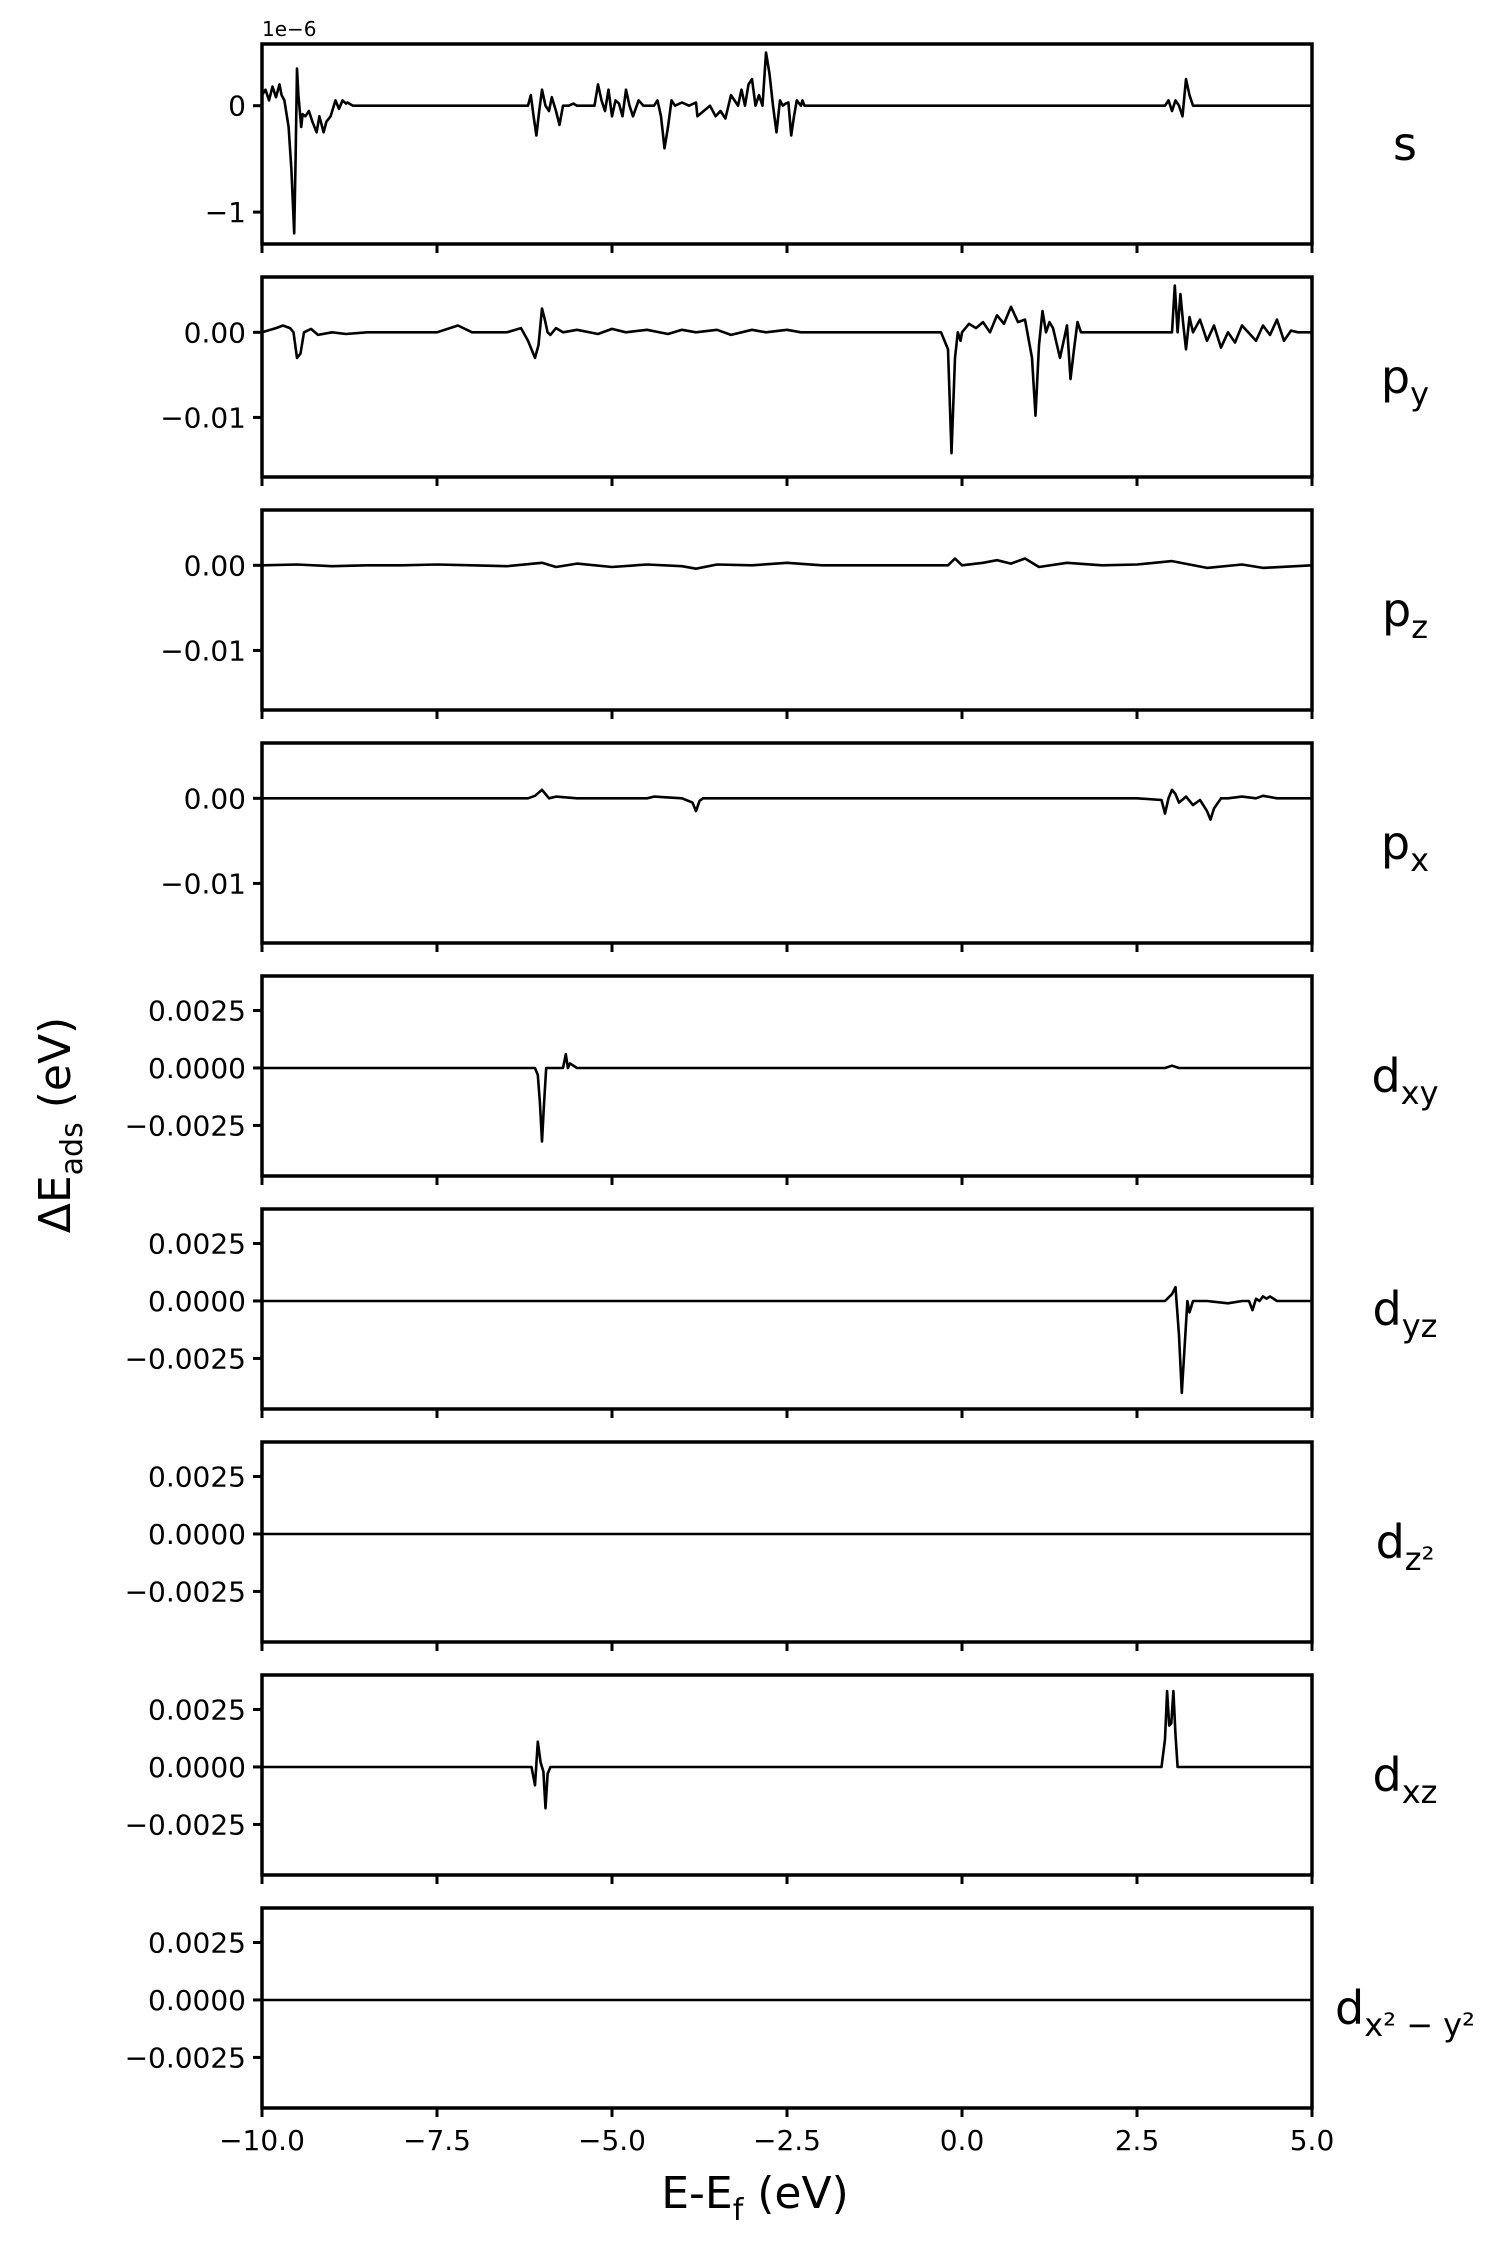 The height and width of the screenshot is (2250, 1500). Describe the element at coordinates (203, 883) in the screenshot. I see `y-tick-label-px-1: −0.01` at that location.